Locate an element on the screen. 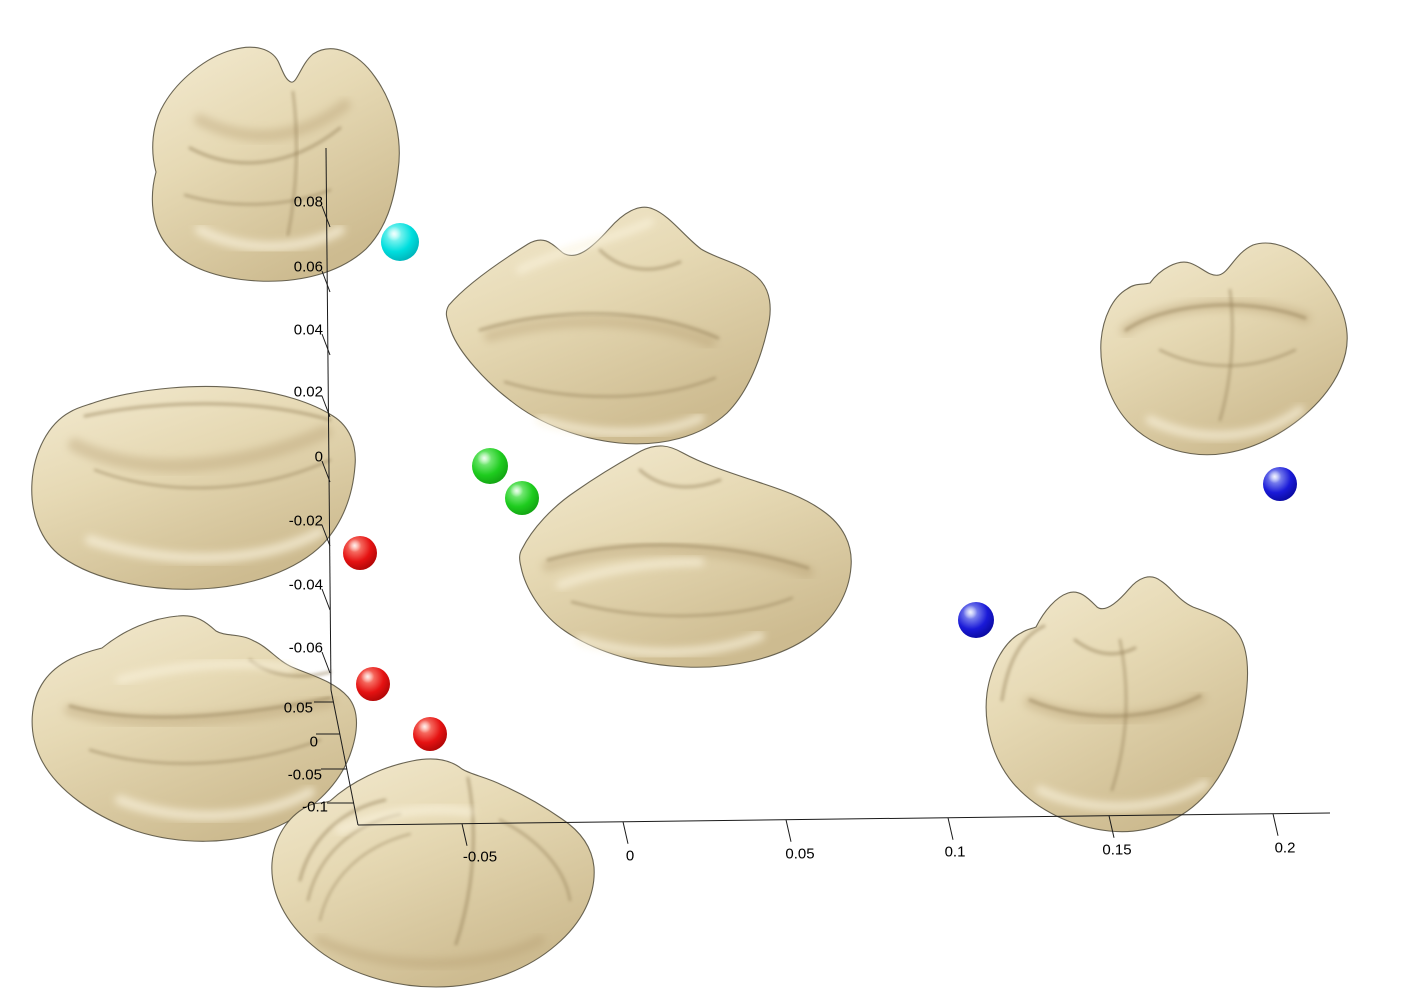 Image resolution: width=1422 pixels, height=992 pixels. tooth-mesh-bottom-center is located at coordinates (433, 873).